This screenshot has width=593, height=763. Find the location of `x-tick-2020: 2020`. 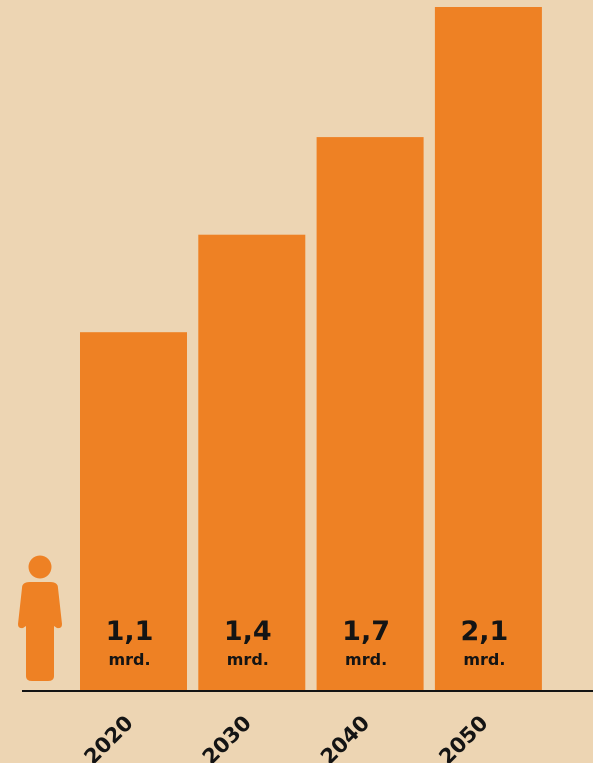

x-tick-2020: 2020 is located at coordinates (108, 737).